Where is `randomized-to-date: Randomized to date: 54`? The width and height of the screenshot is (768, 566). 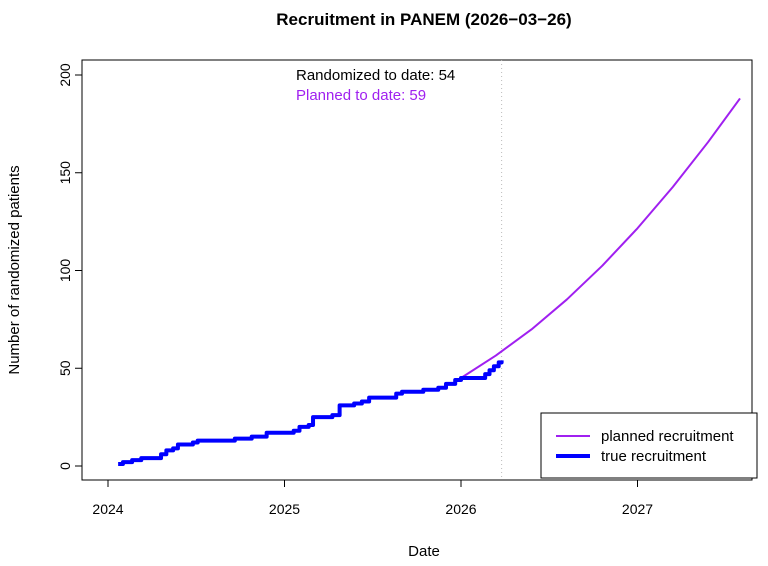 randomized-to-date: Randomized to date: 54 is located at coordinates (375, 75).